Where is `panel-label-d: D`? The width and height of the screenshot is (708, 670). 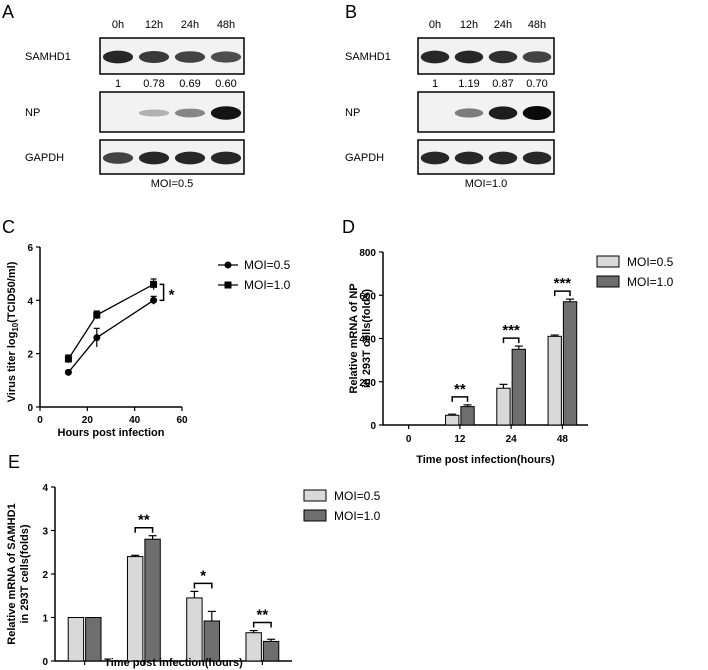 panel-label-d: D is located at coordinates (348, 227).